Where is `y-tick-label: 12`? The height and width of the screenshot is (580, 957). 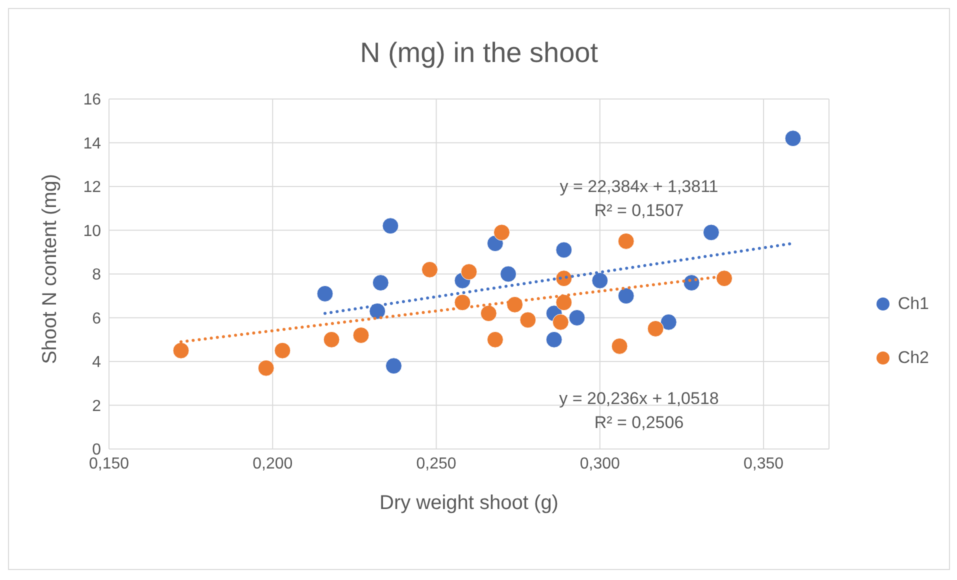 y-tick-label: 12 is located at coordinates (92, 187).